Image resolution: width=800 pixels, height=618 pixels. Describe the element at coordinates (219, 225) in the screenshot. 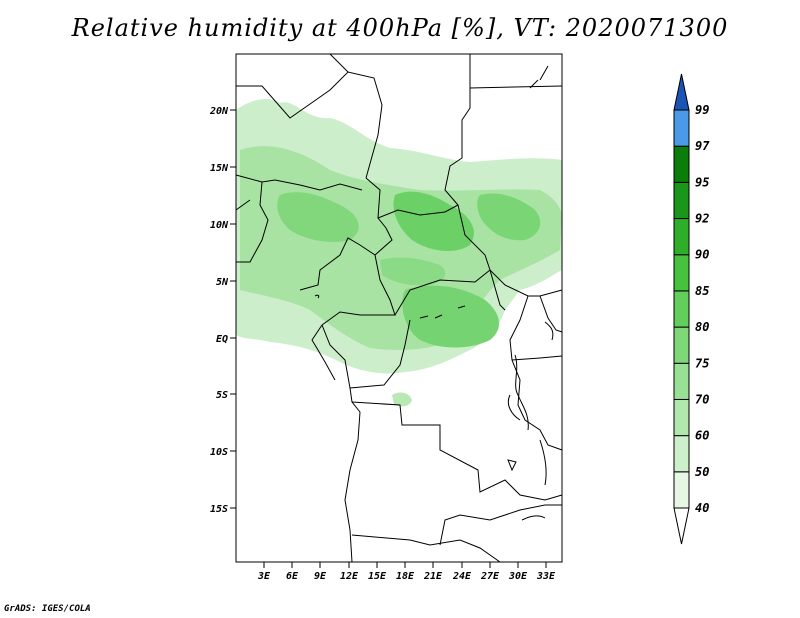

I see `lat-tick-label: 10N` at that location.